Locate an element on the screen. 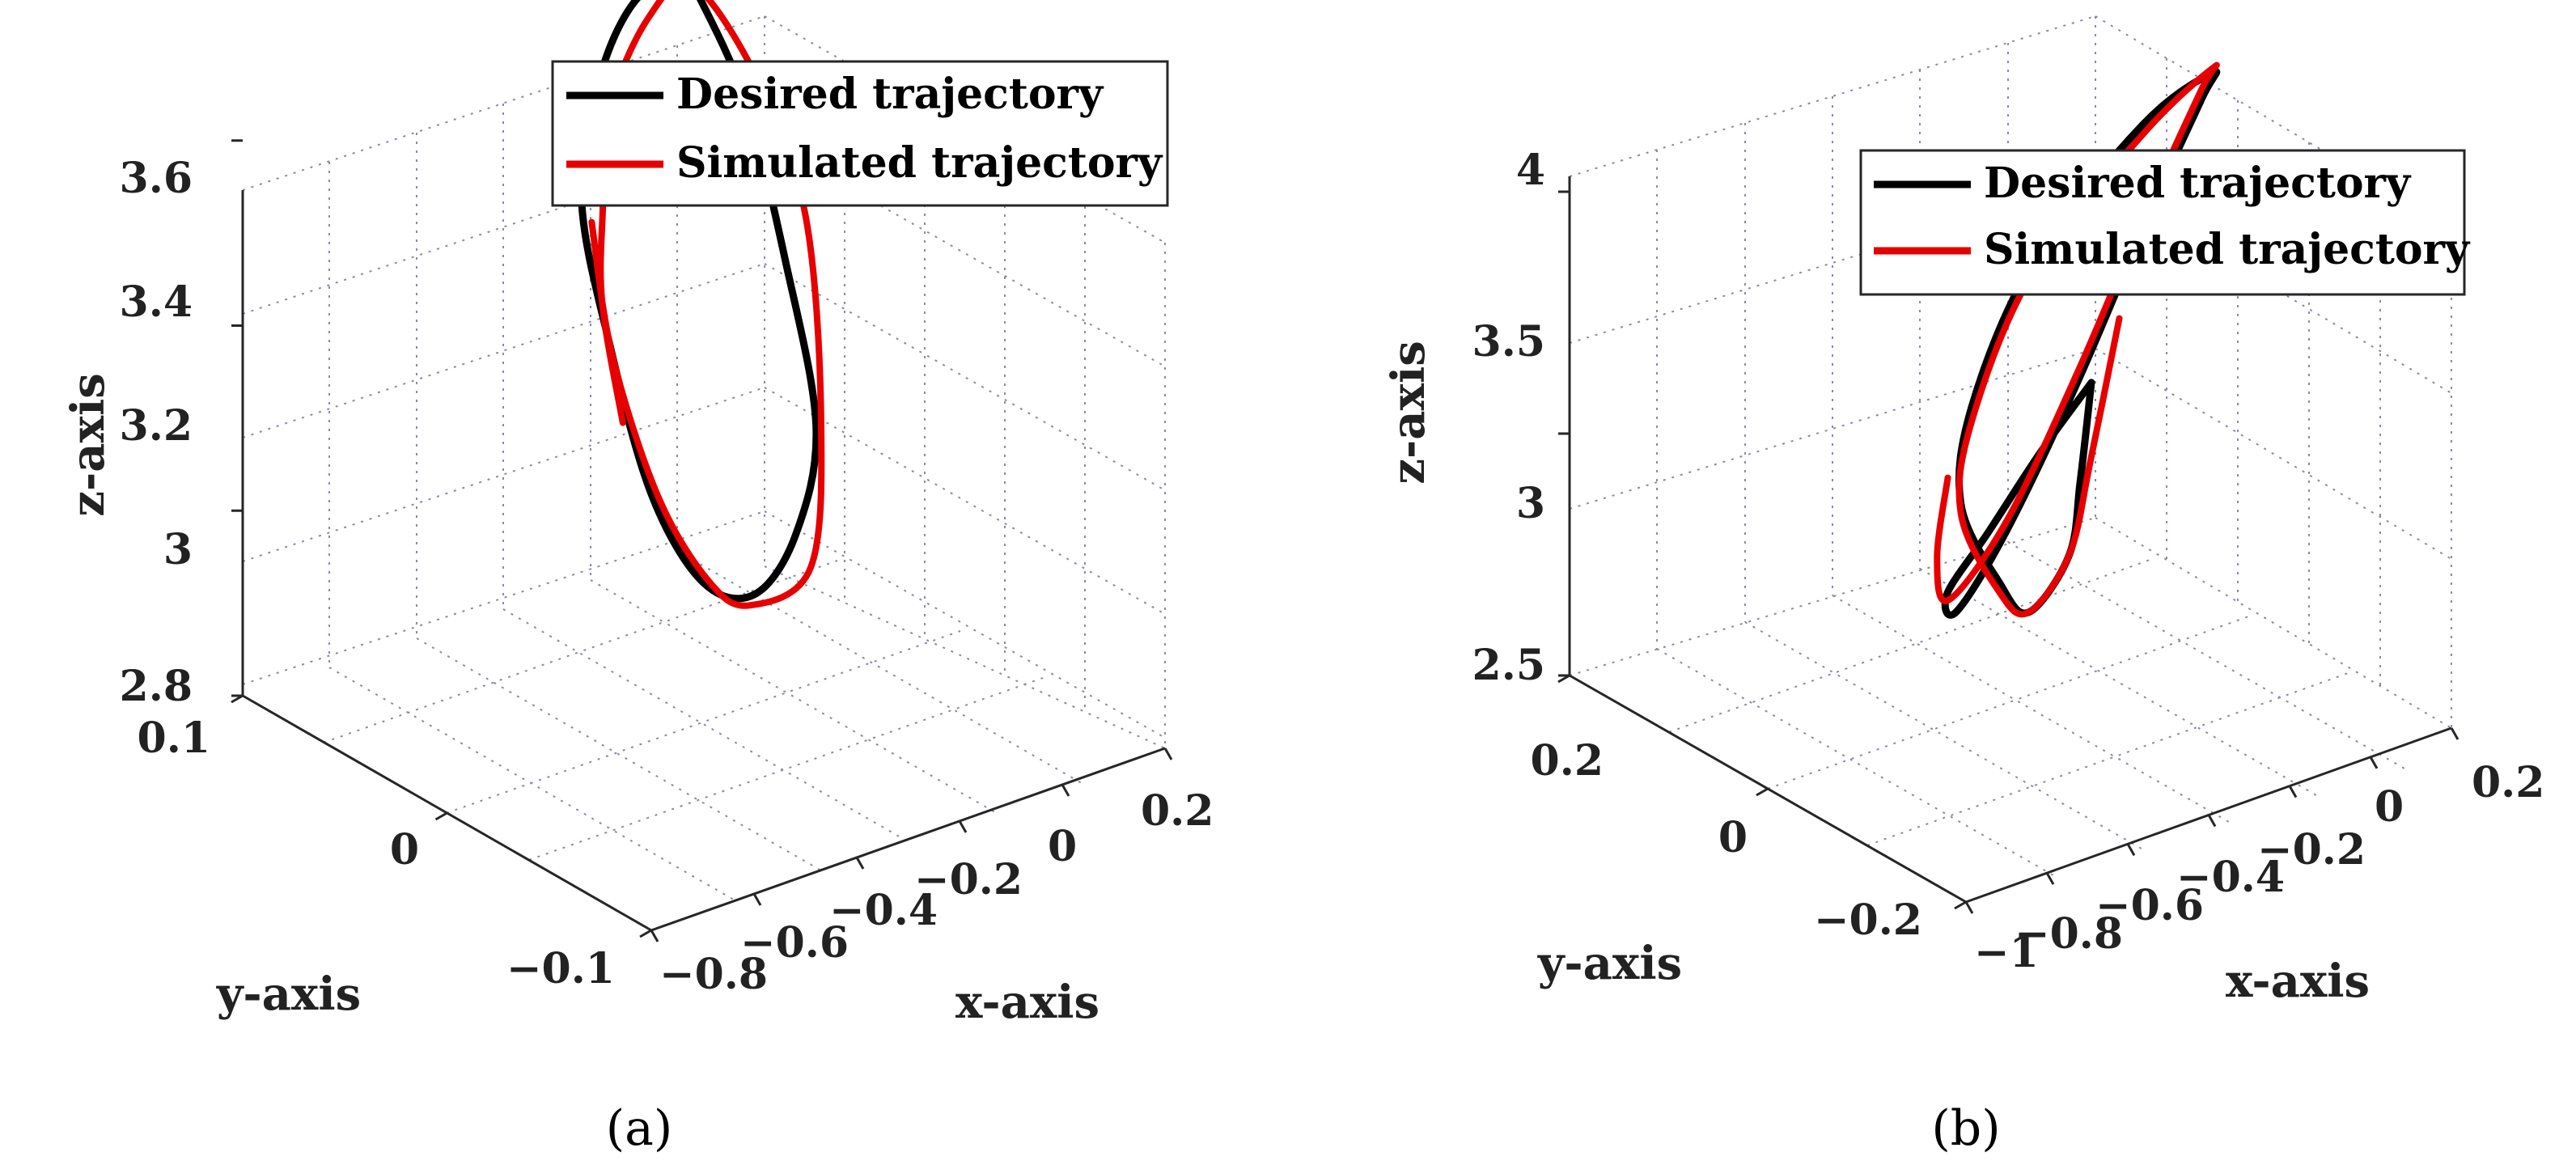  panel-a-x-tick-label: 0 is located at coordinates (1062, 846).